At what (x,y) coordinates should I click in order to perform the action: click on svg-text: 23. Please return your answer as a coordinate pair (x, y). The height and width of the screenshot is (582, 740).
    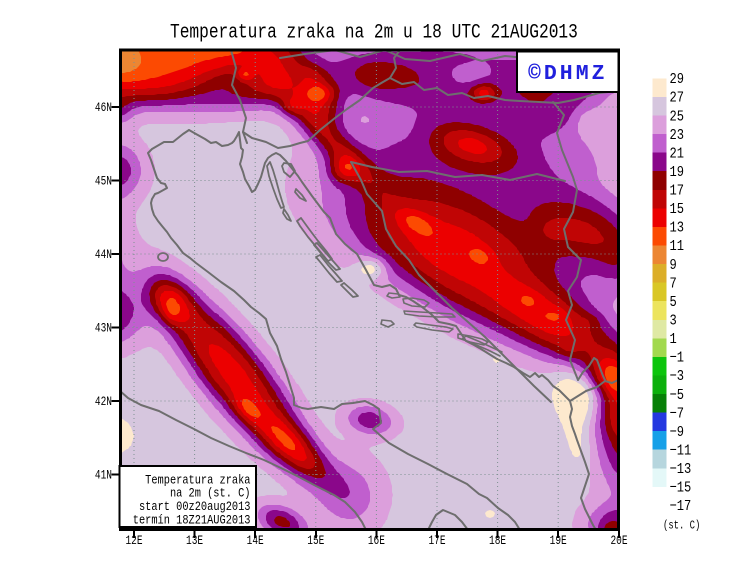
    Looking at the image, I should click on (677, 136).